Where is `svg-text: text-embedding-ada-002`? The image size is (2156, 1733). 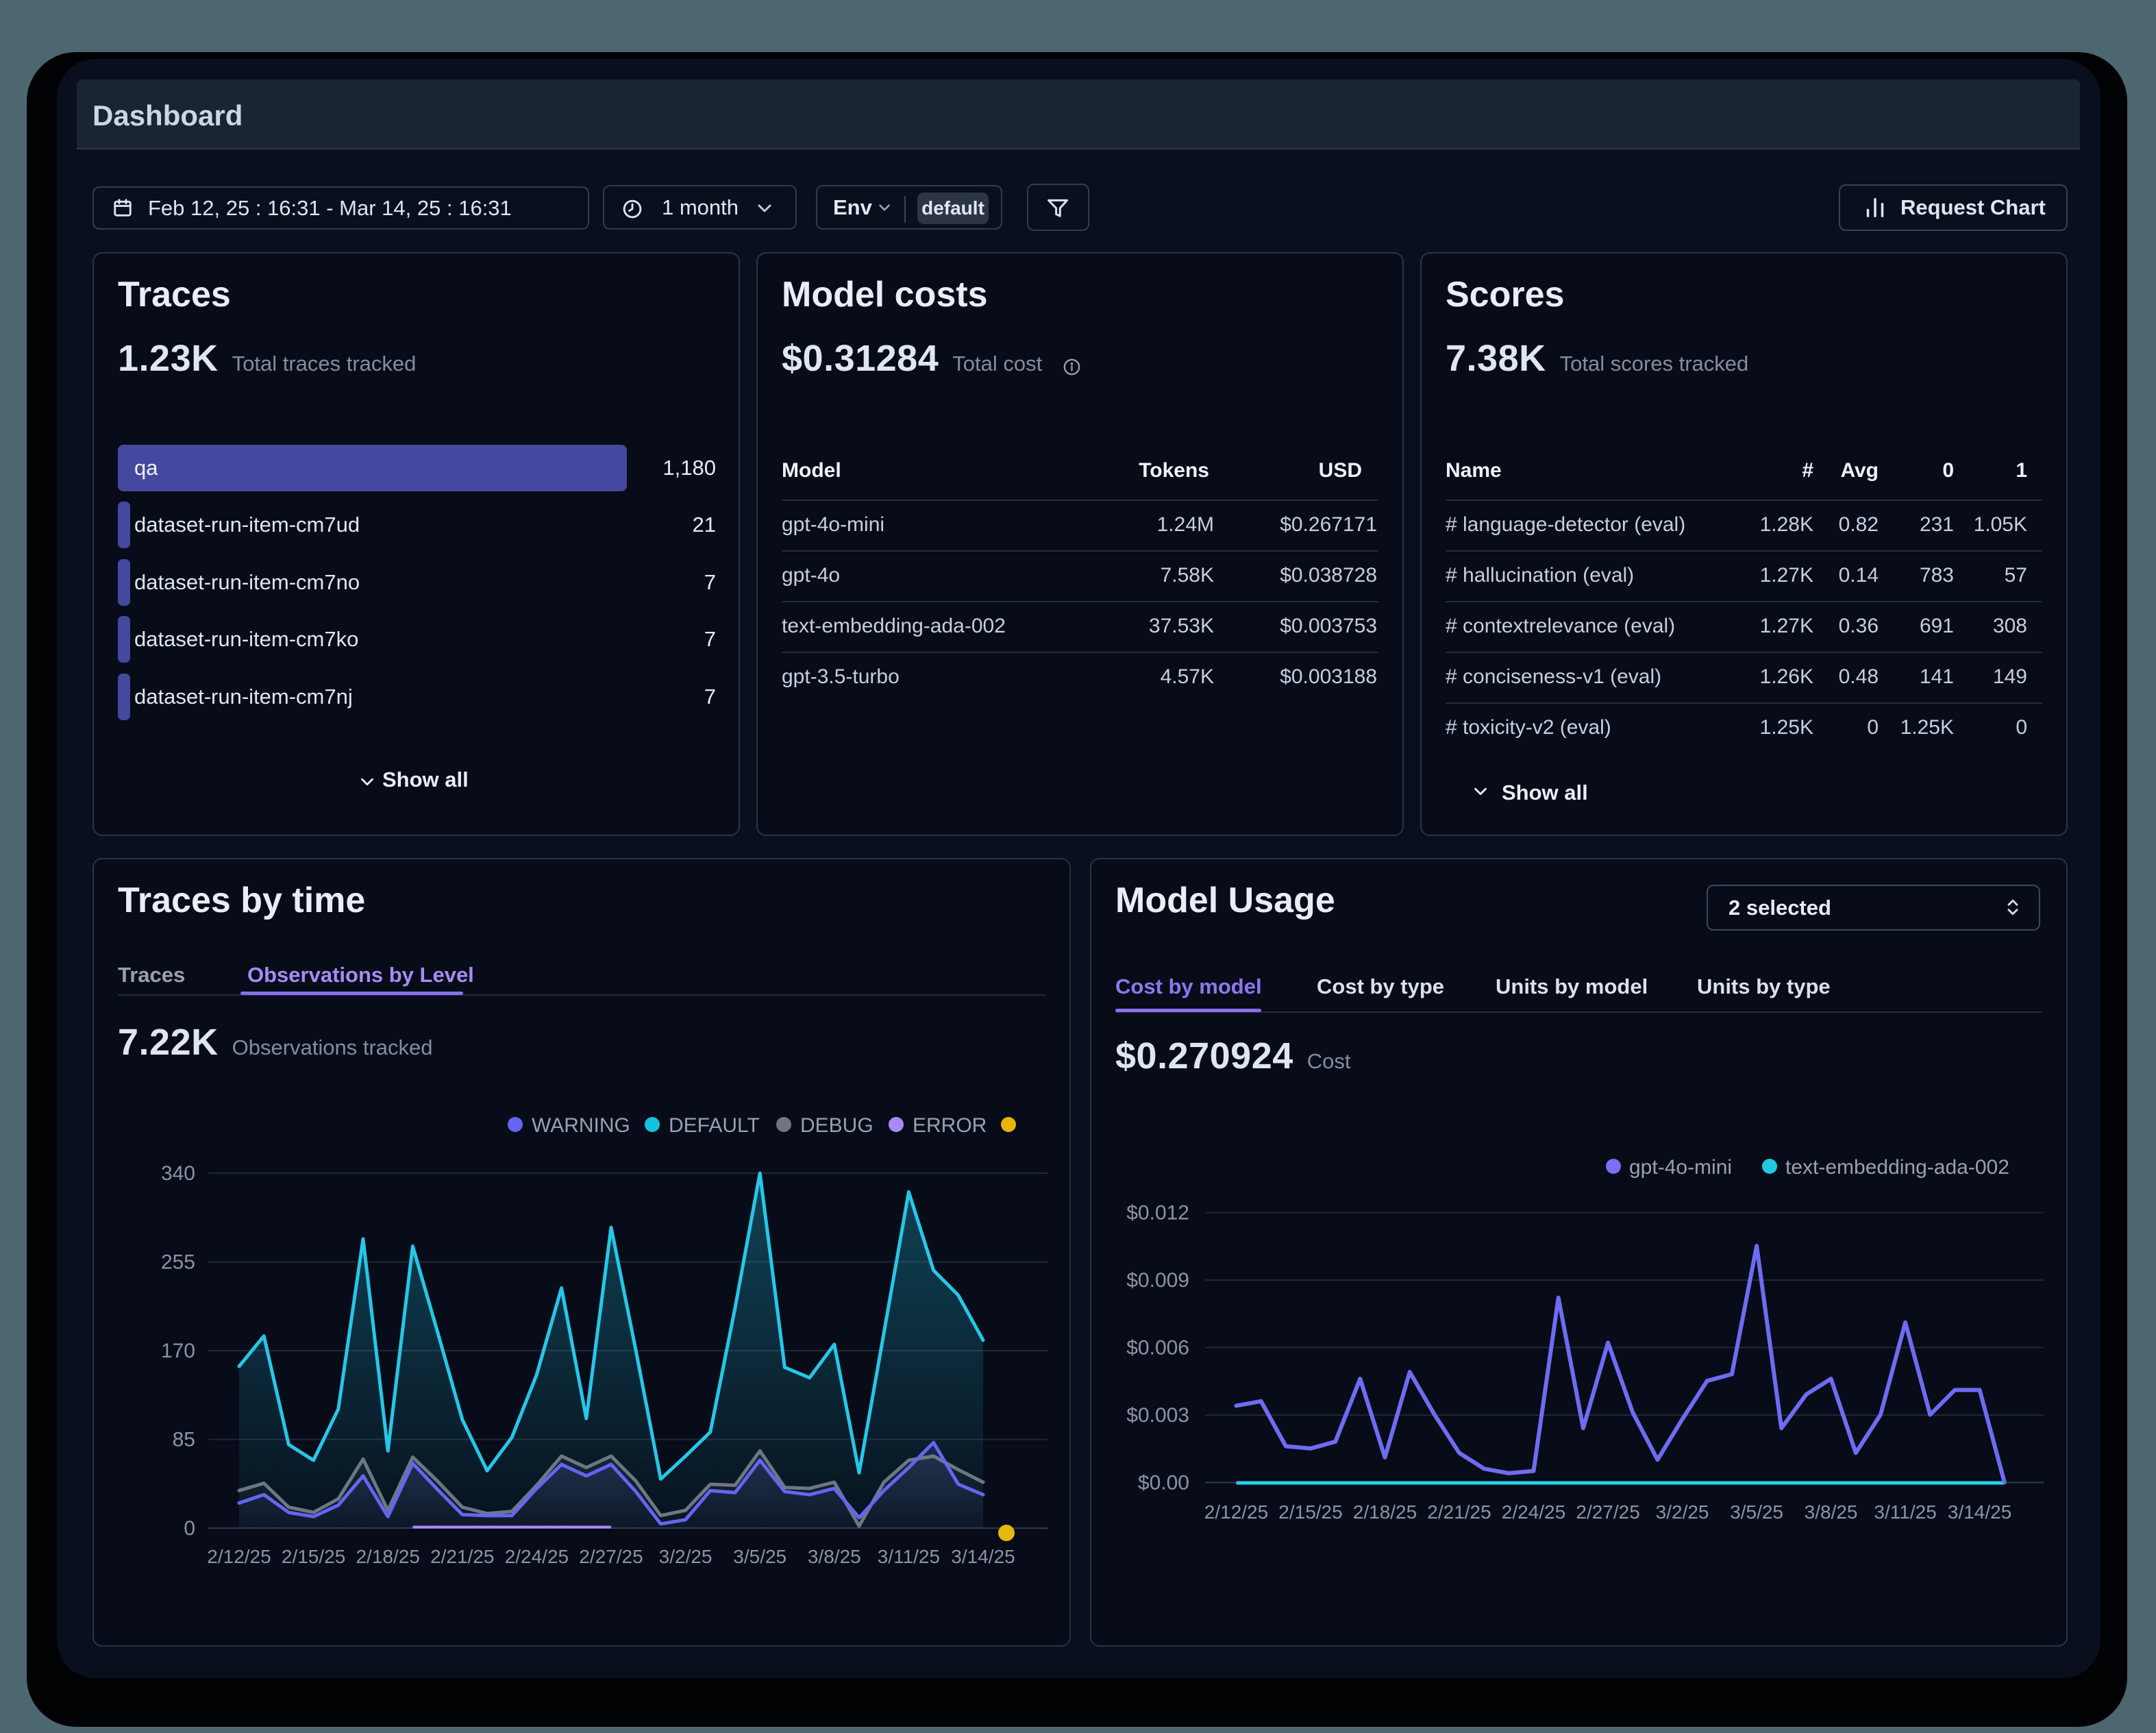 svg-text: text-embedding-ada-002 is located at coordinates (1897, 1167).